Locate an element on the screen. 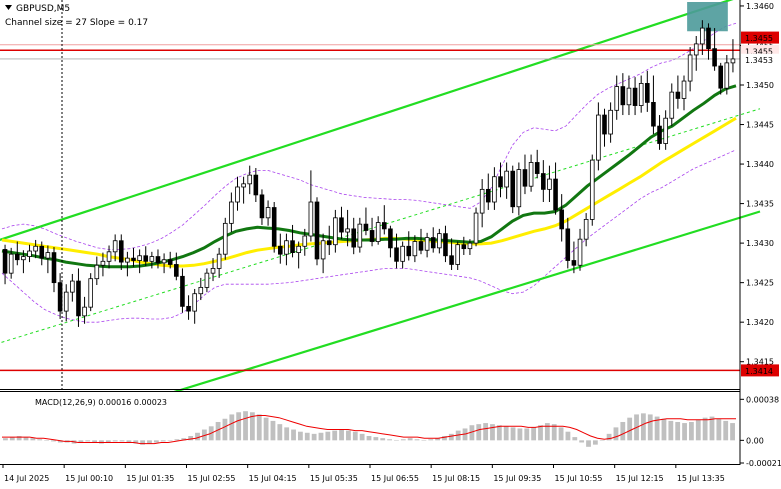 The image size is (781, 489). time-tick-label: 14 Jul 2025 is located at coordinates (26, 478).